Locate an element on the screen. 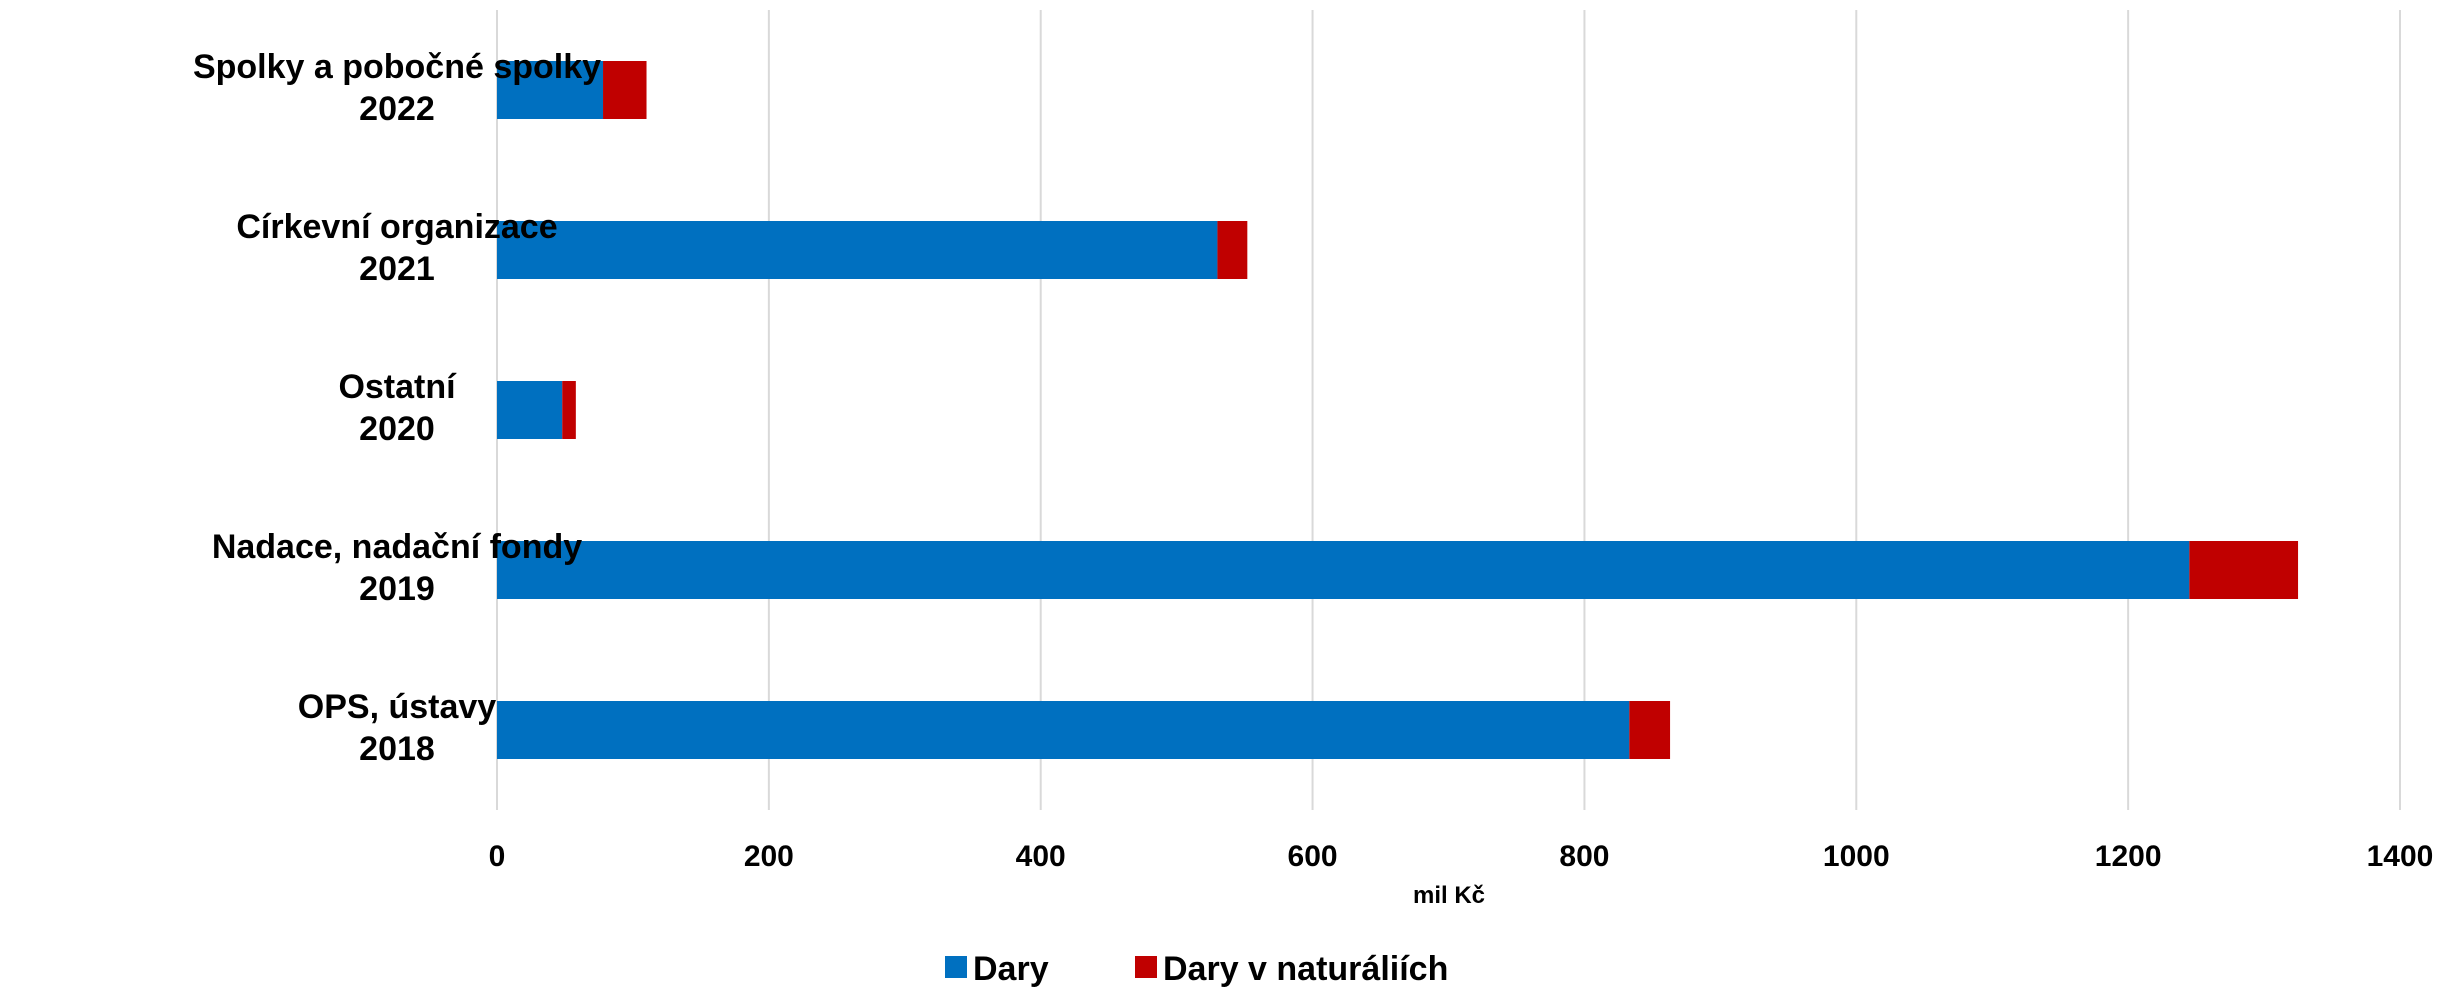 This screenshot has height=999, width=2443. category-label-4-0: OPS, ústavy is located at coordinates (397, 707).